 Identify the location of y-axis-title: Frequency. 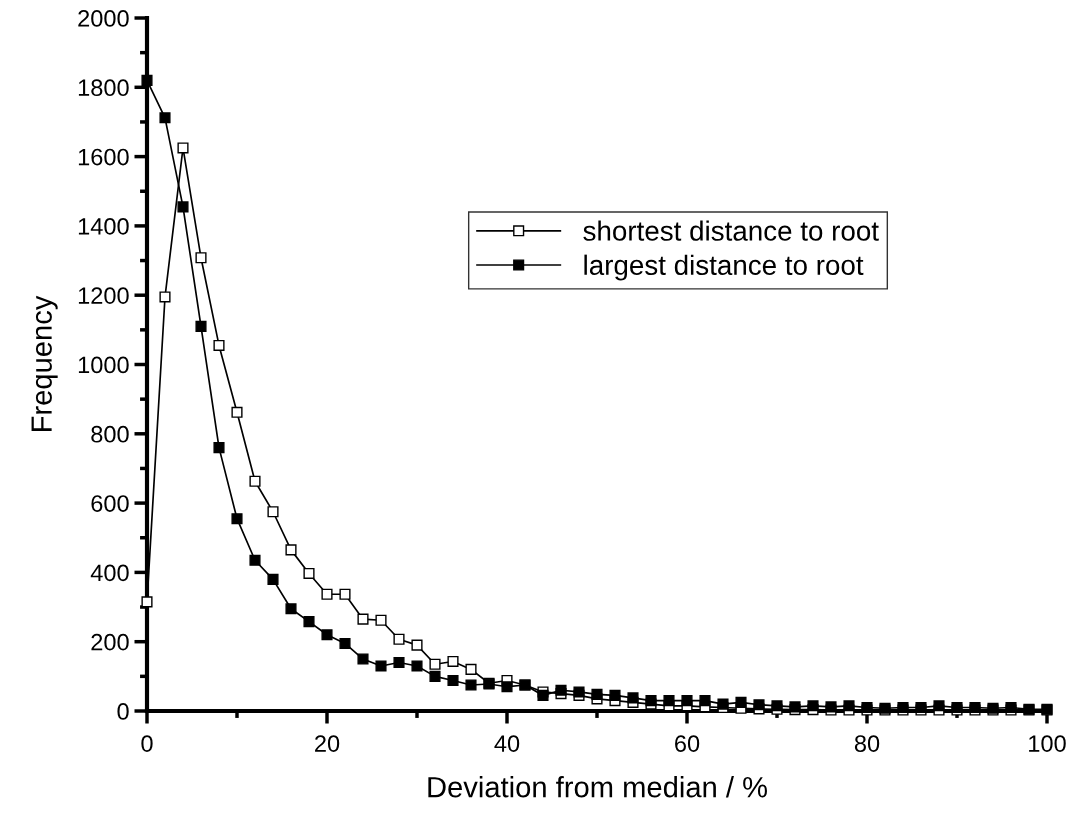
(44, 363).